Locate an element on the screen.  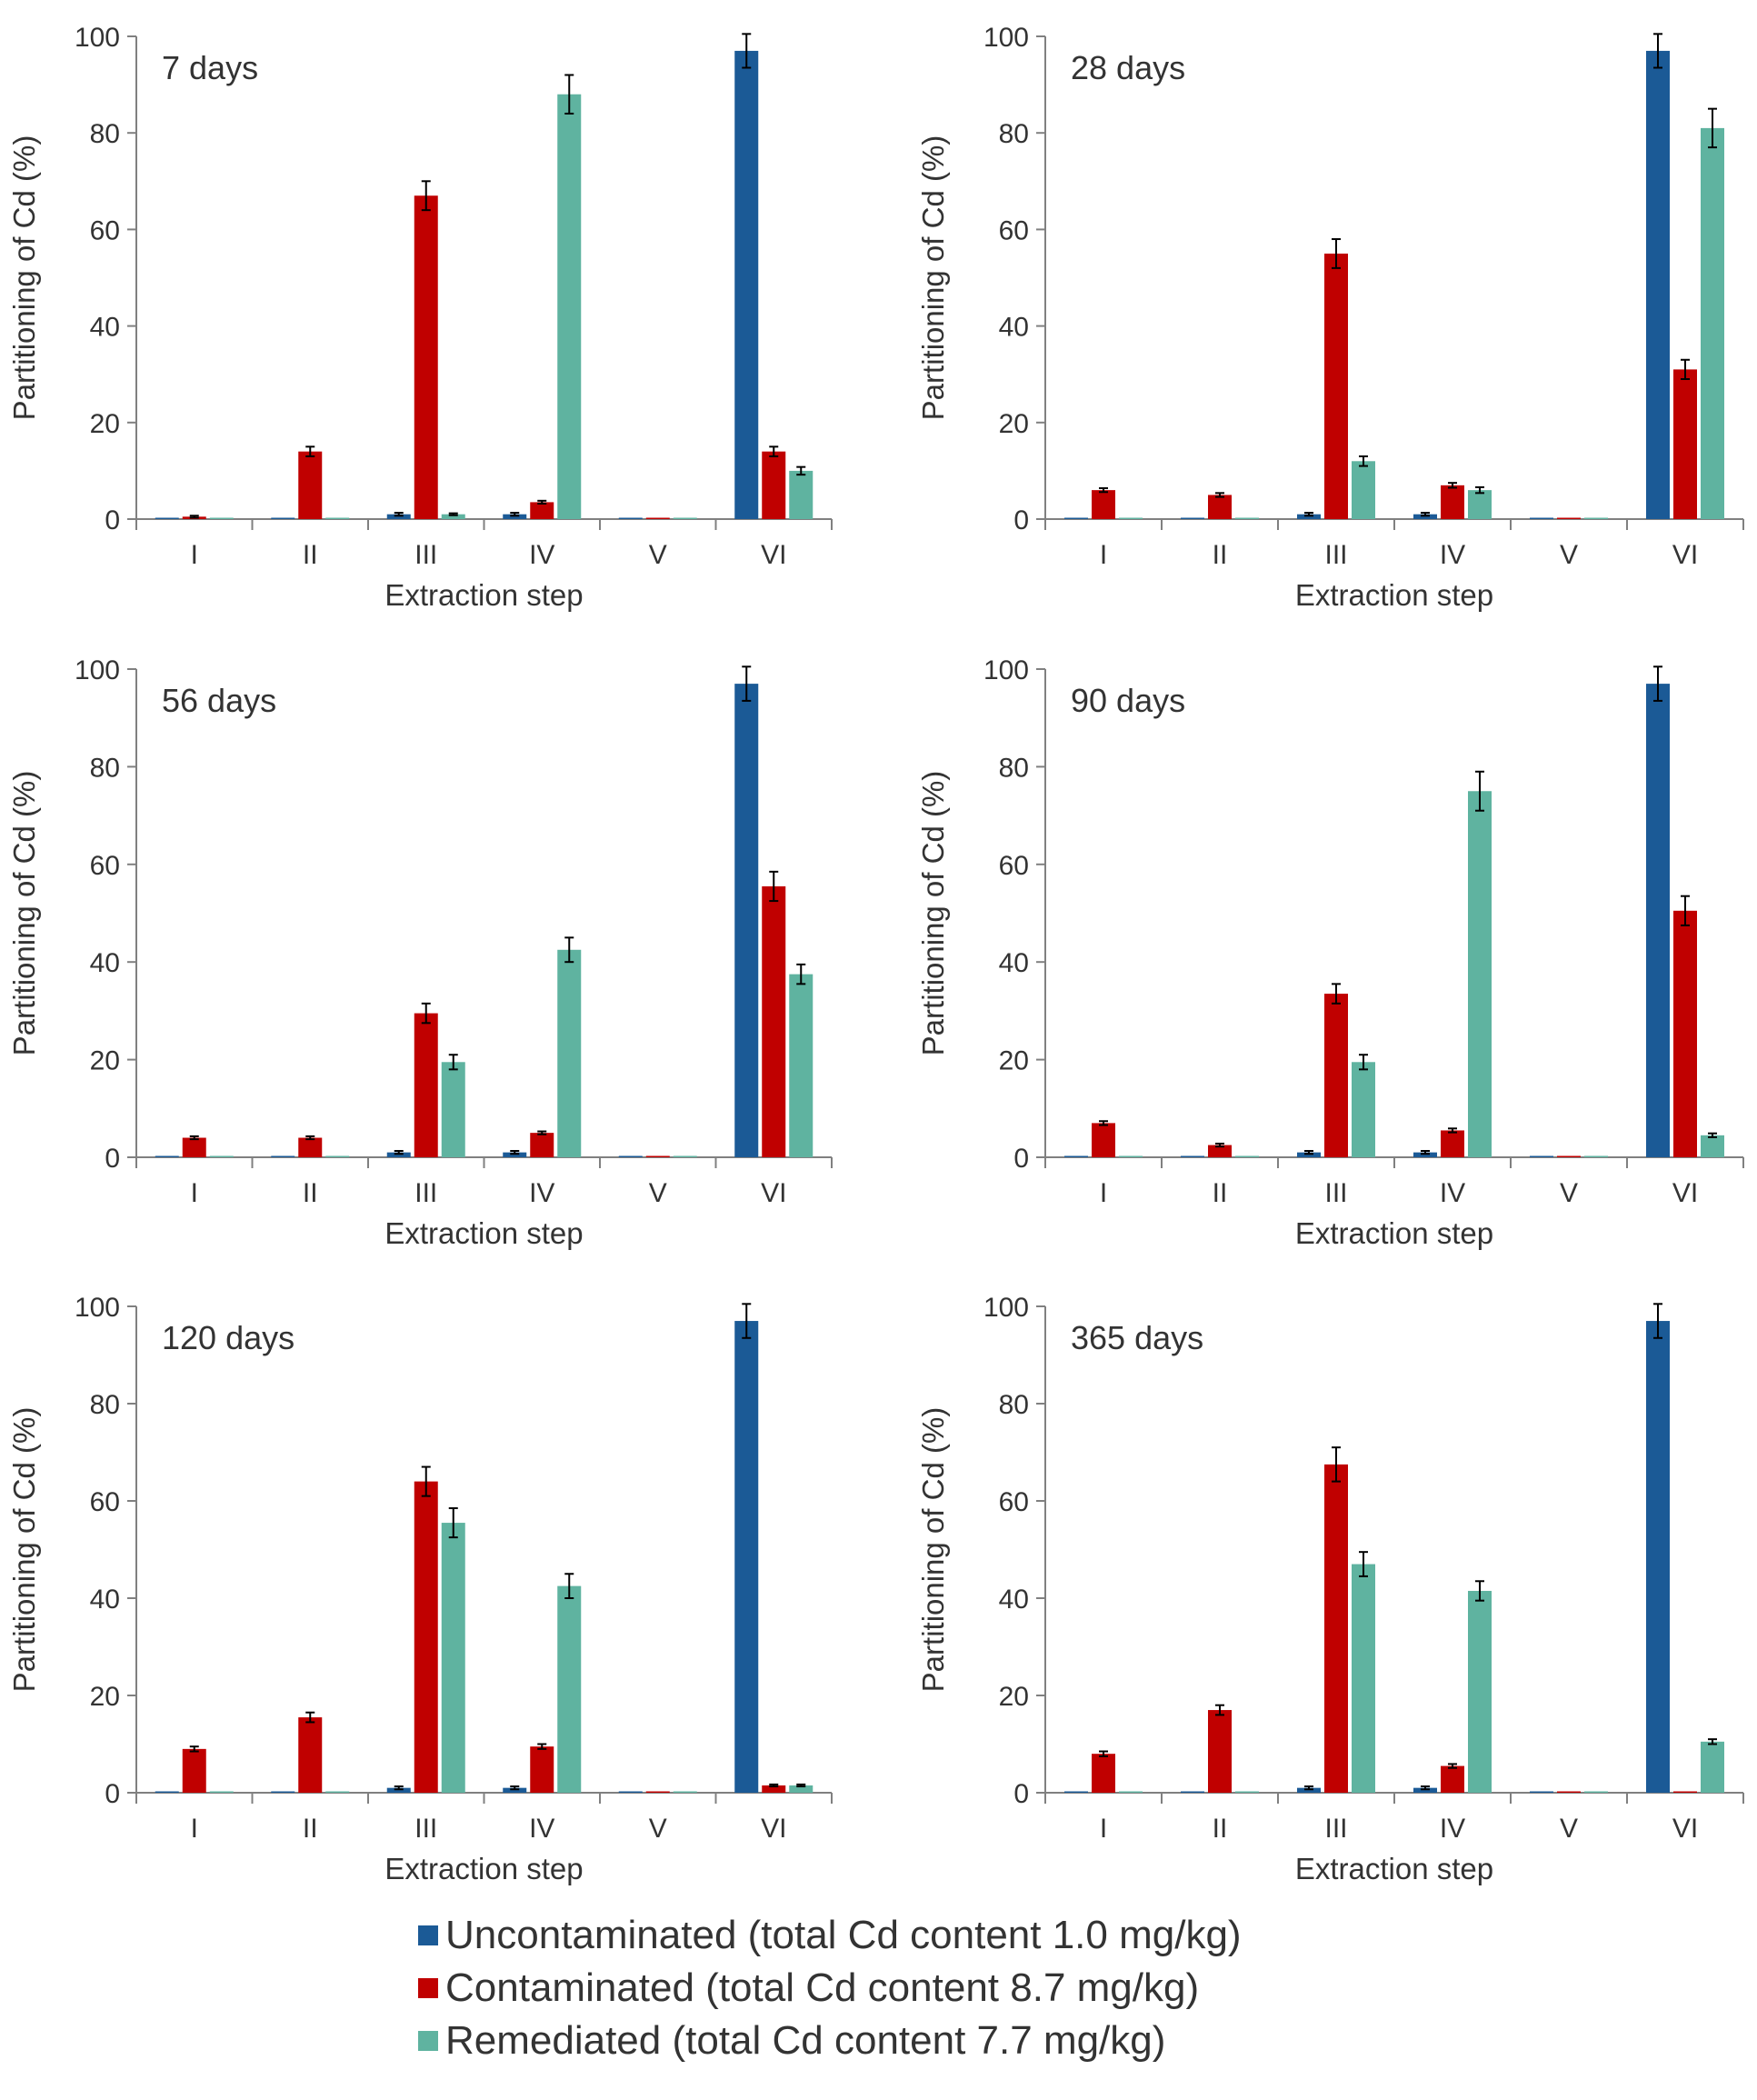
panel-title: 365 days is located at coordinates (1137, 1338).